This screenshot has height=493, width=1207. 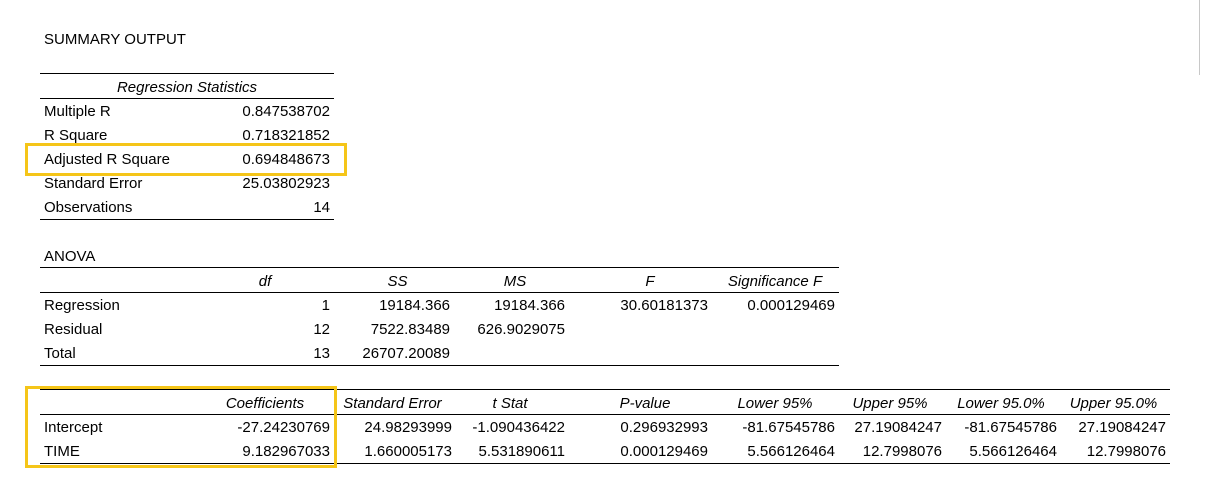 I want to click on coef-header-rule, so click(x=605, y=414).